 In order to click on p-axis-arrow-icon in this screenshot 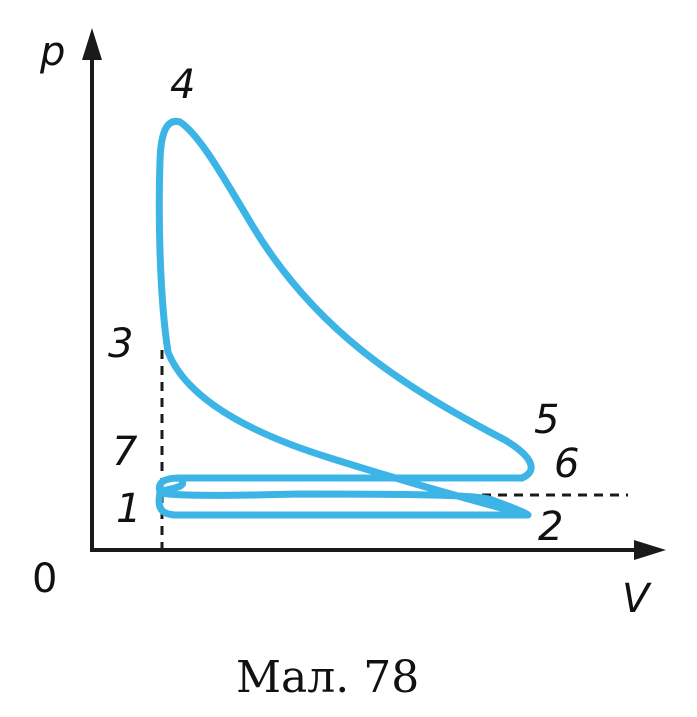, I will do `click(92, 44)`.